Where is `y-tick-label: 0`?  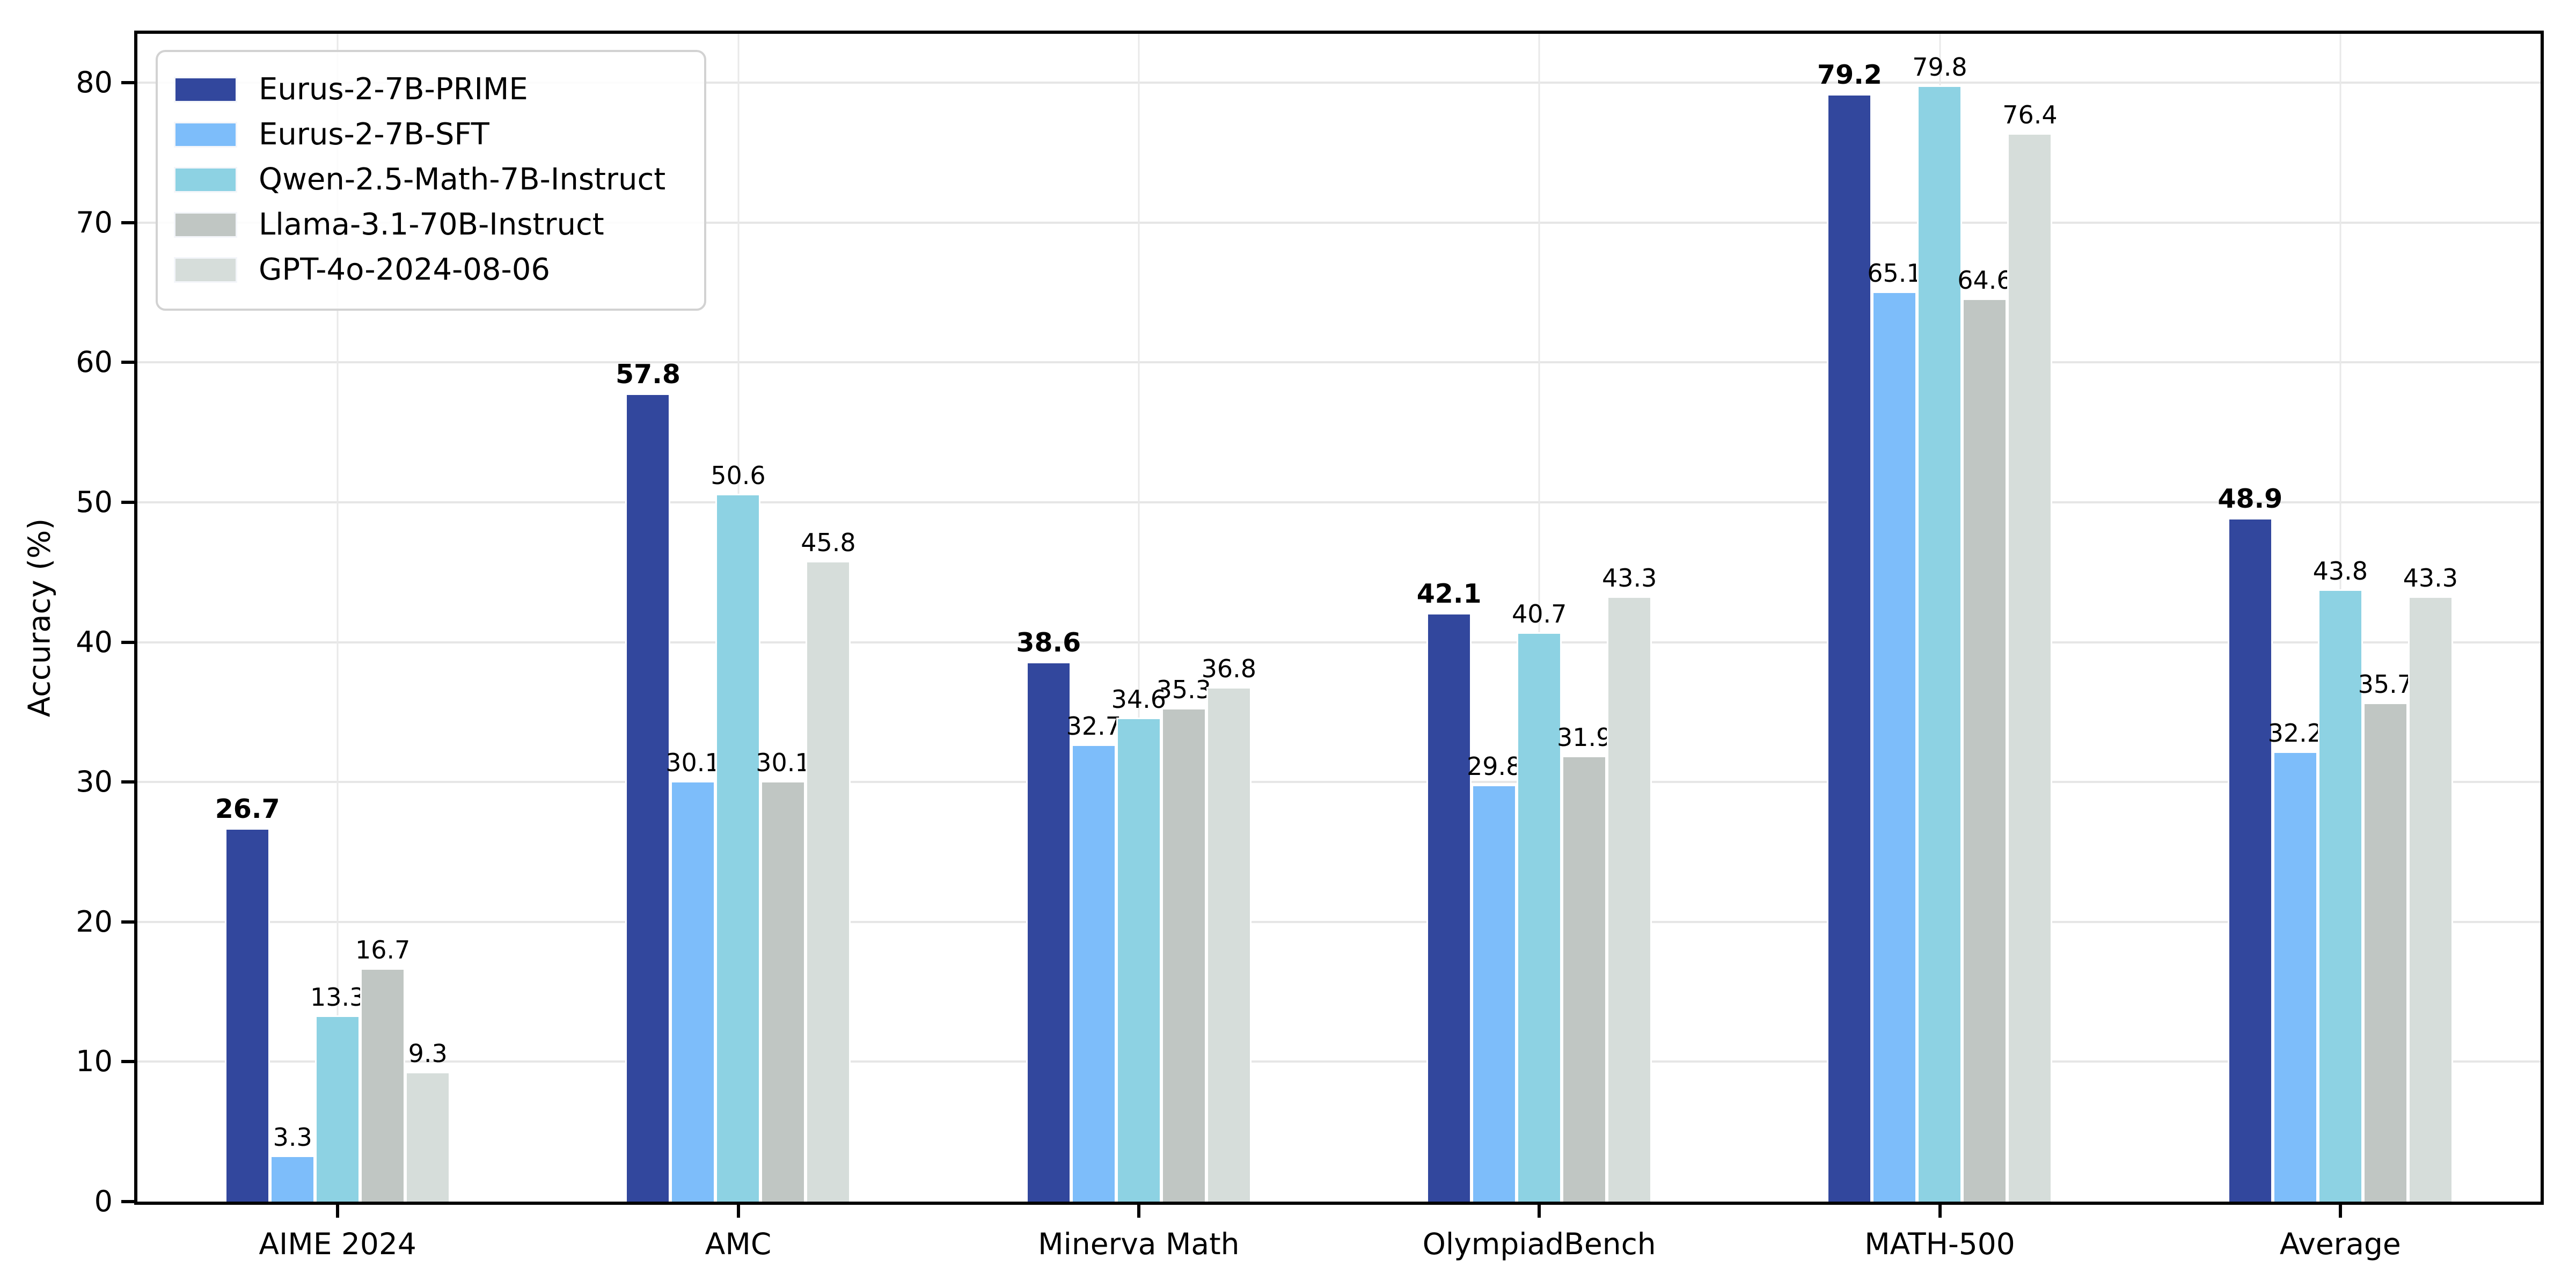 y-tick-label: 0 is located at coordinates (103, 1201).